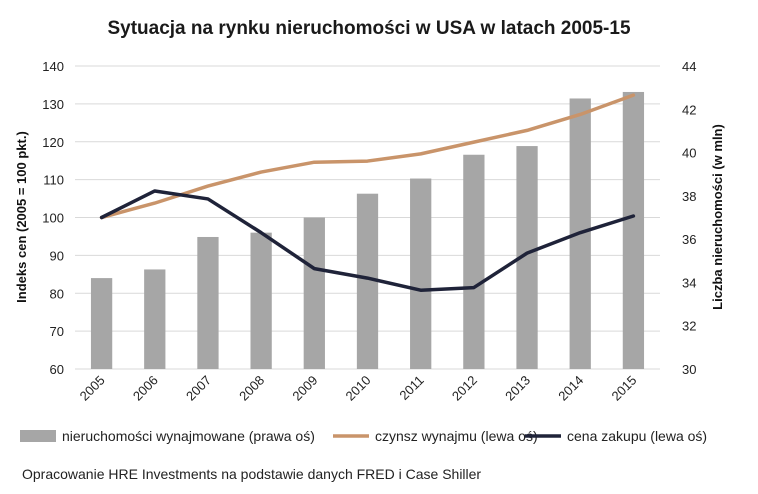 This screenshot has width=758, height=494. Describe the element at coordinates (198, 388) in the screenshot. I see `x-tick-label: 2007` at that location.